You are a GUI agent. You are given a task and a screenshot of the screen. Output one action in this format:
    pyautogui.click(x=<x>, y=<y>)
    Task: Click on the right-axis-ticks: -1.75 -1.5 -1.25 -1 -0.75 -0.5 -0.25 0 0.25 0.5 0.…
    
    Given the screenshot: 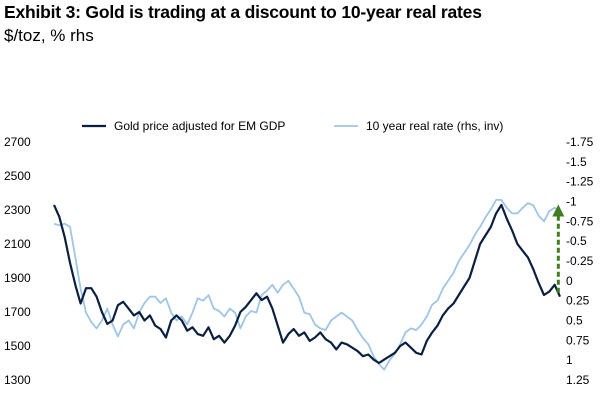 What is the action you would take?
    pyautogui.click(x=580, y=261)
    